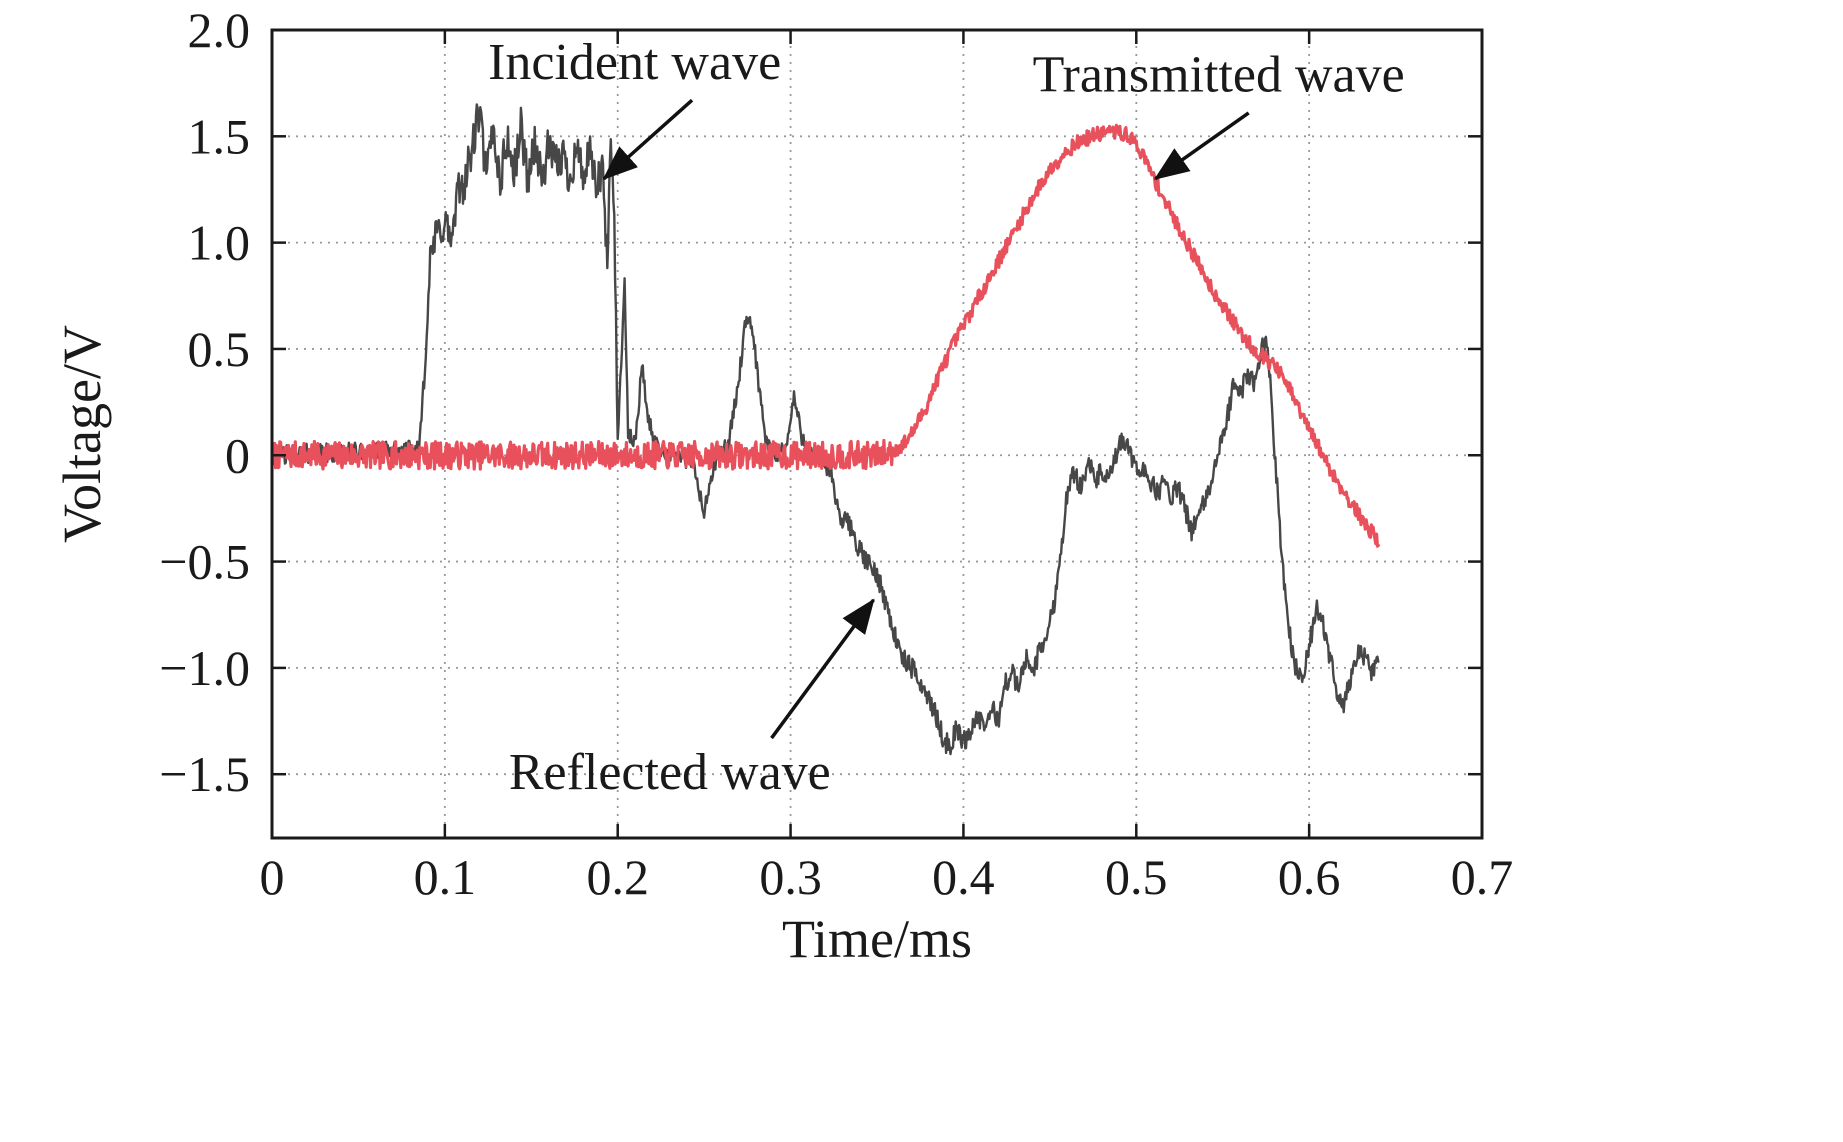  I want to click on y-tick-label: 1.5, so click(219, 136).